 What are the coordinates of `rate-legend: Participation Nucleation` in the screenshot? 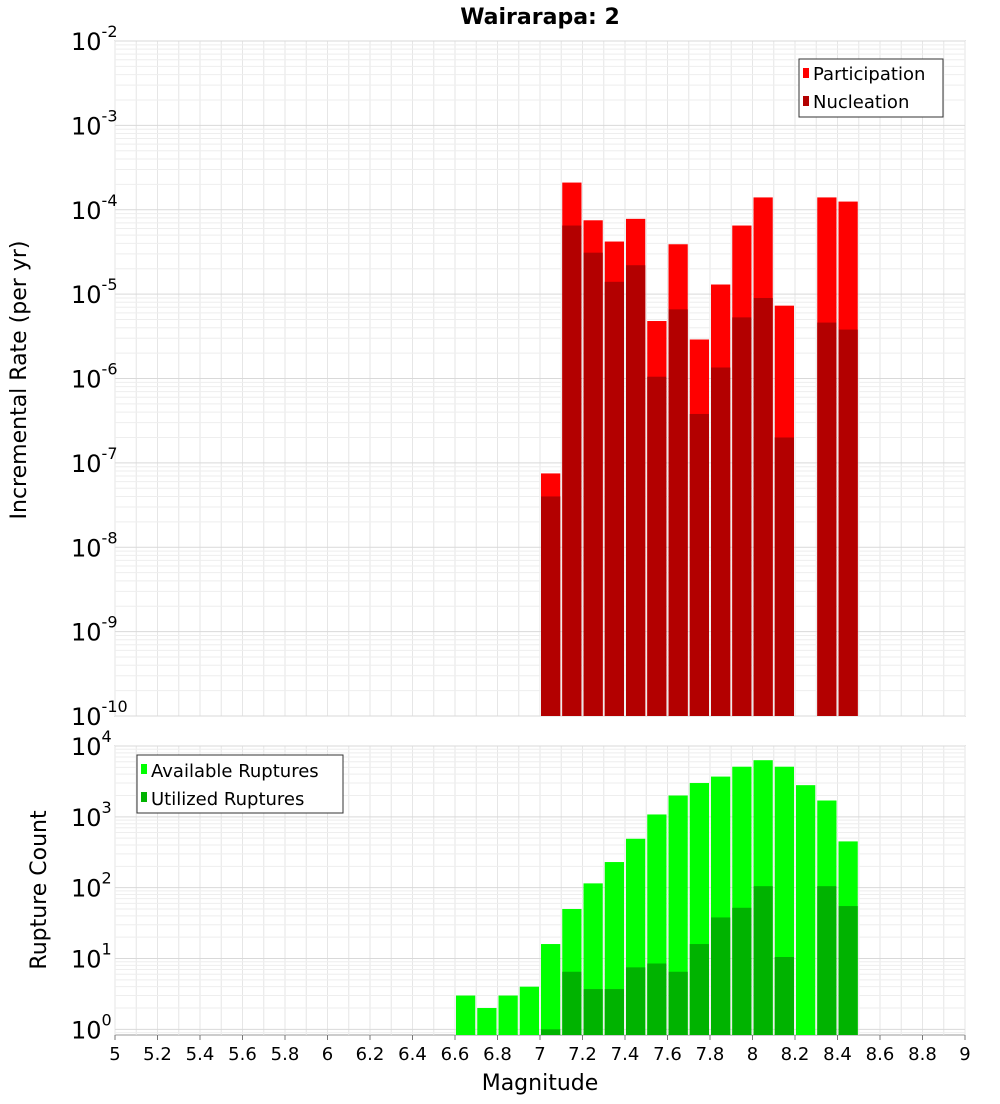 It's located at (871, 88).